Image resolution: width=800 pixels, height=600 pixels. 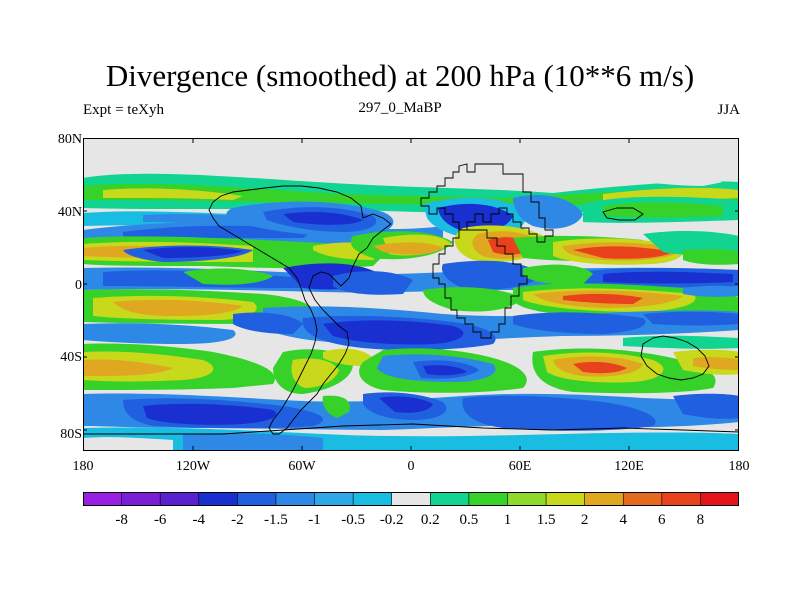 I want to click on americas-outline, so click(x=300, y=310).